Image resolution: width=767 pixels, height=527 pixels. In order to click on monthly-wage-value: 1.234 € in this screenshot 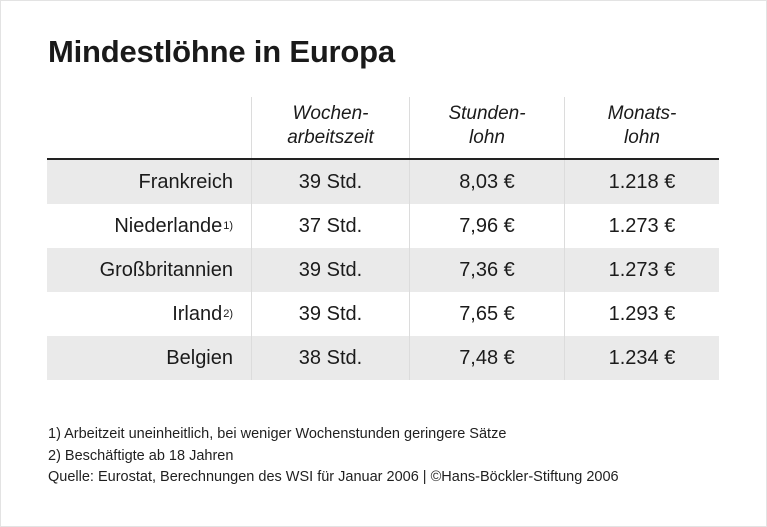, I will do `click(641, 358)`.